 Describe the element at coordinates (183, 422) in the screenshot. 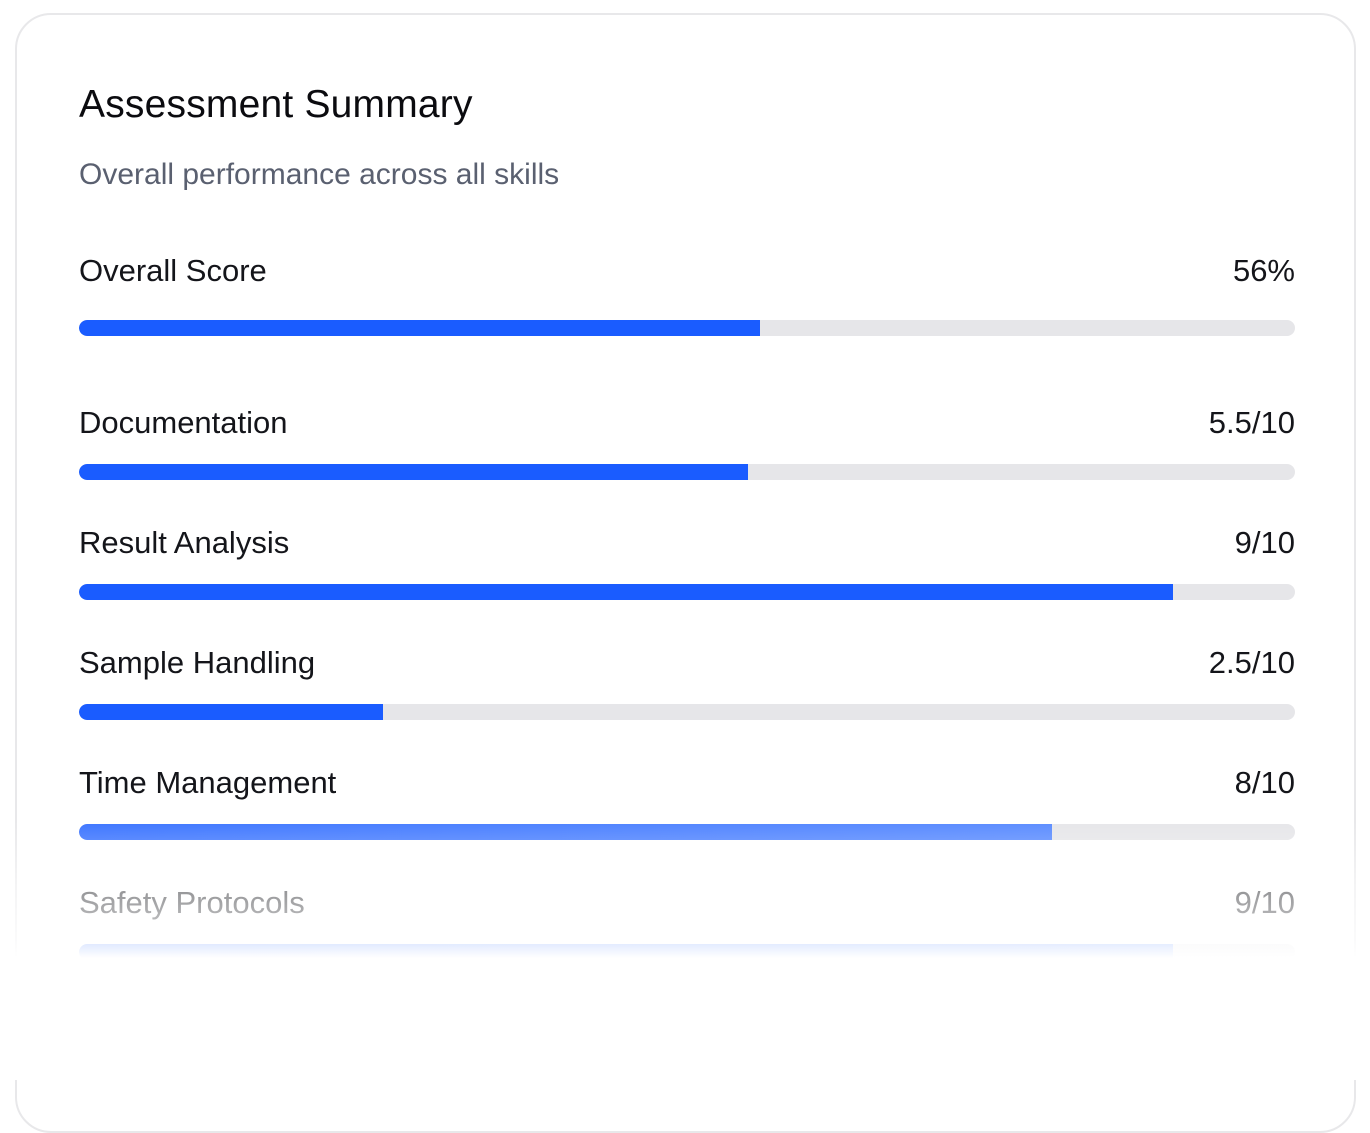

I see `metric-label: Documentation` at that location.